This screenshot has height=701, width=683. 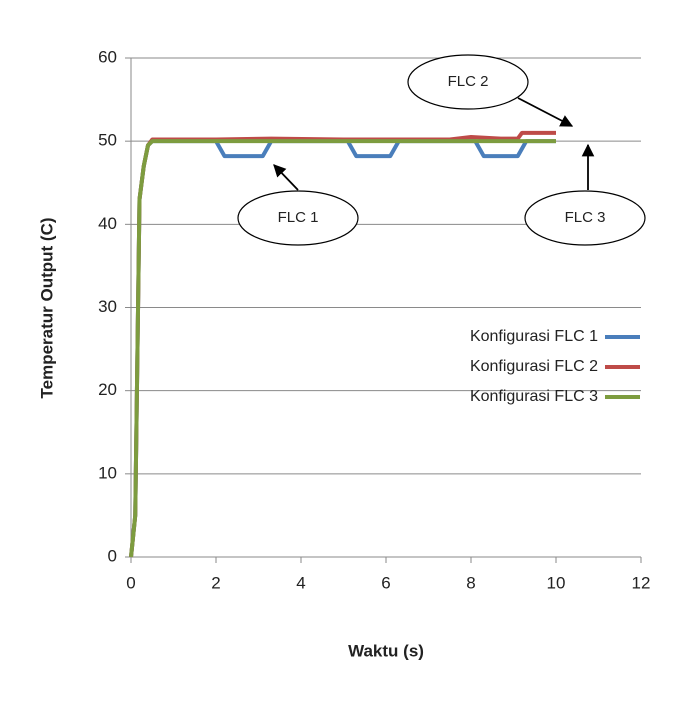 What do you see at coordinates (534, 396) in the screenshot?
I see `legend-label: Konfigurasi FLC 3` at bounding box center [534, 396].